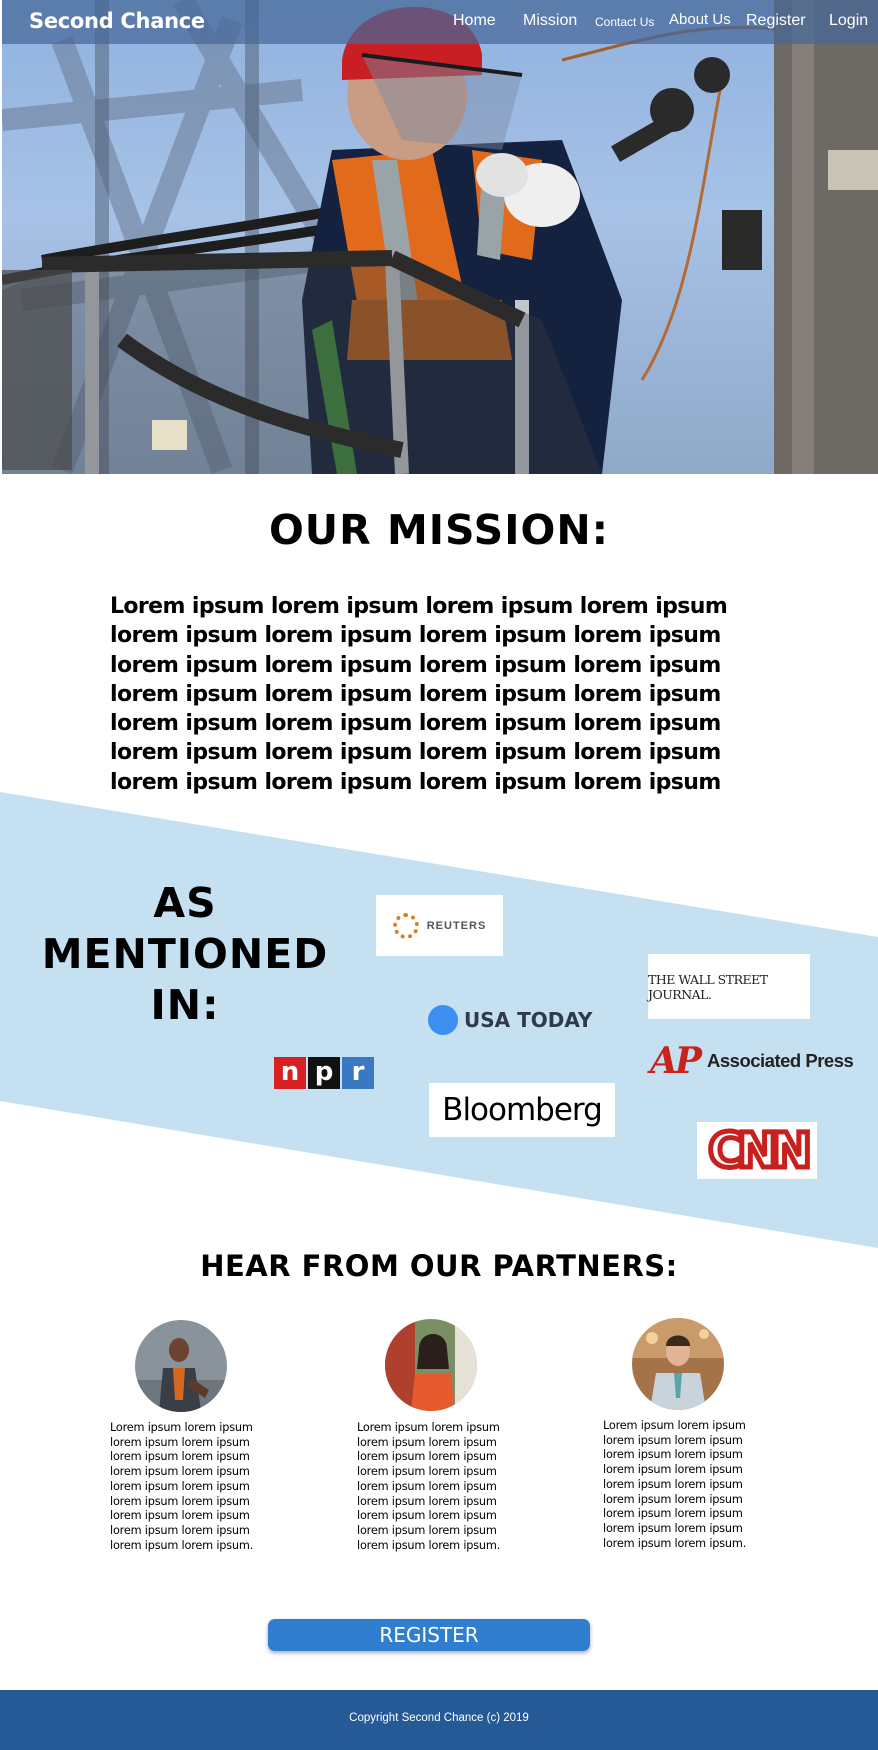 The image size is (878, 1750). I want to click on npr-letter-p: p, so click(324, 1073).